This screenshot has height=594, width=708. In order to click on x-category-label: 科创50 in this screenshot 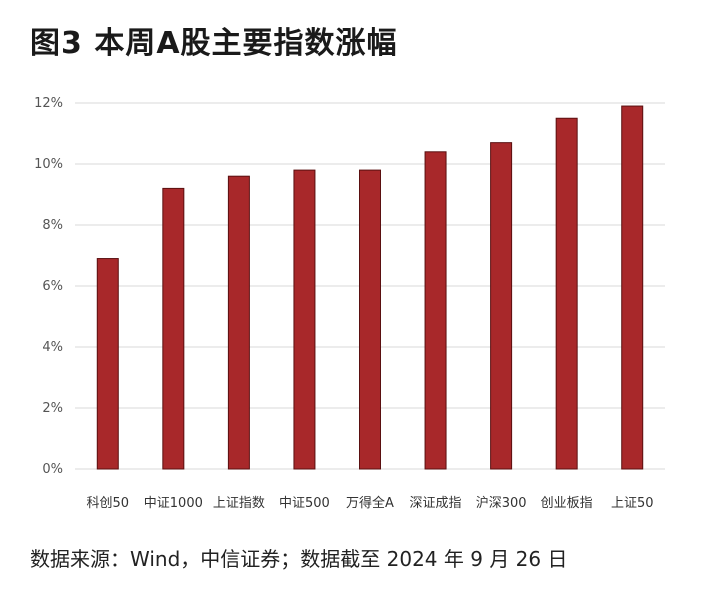, I will do `click(108, 503)`.